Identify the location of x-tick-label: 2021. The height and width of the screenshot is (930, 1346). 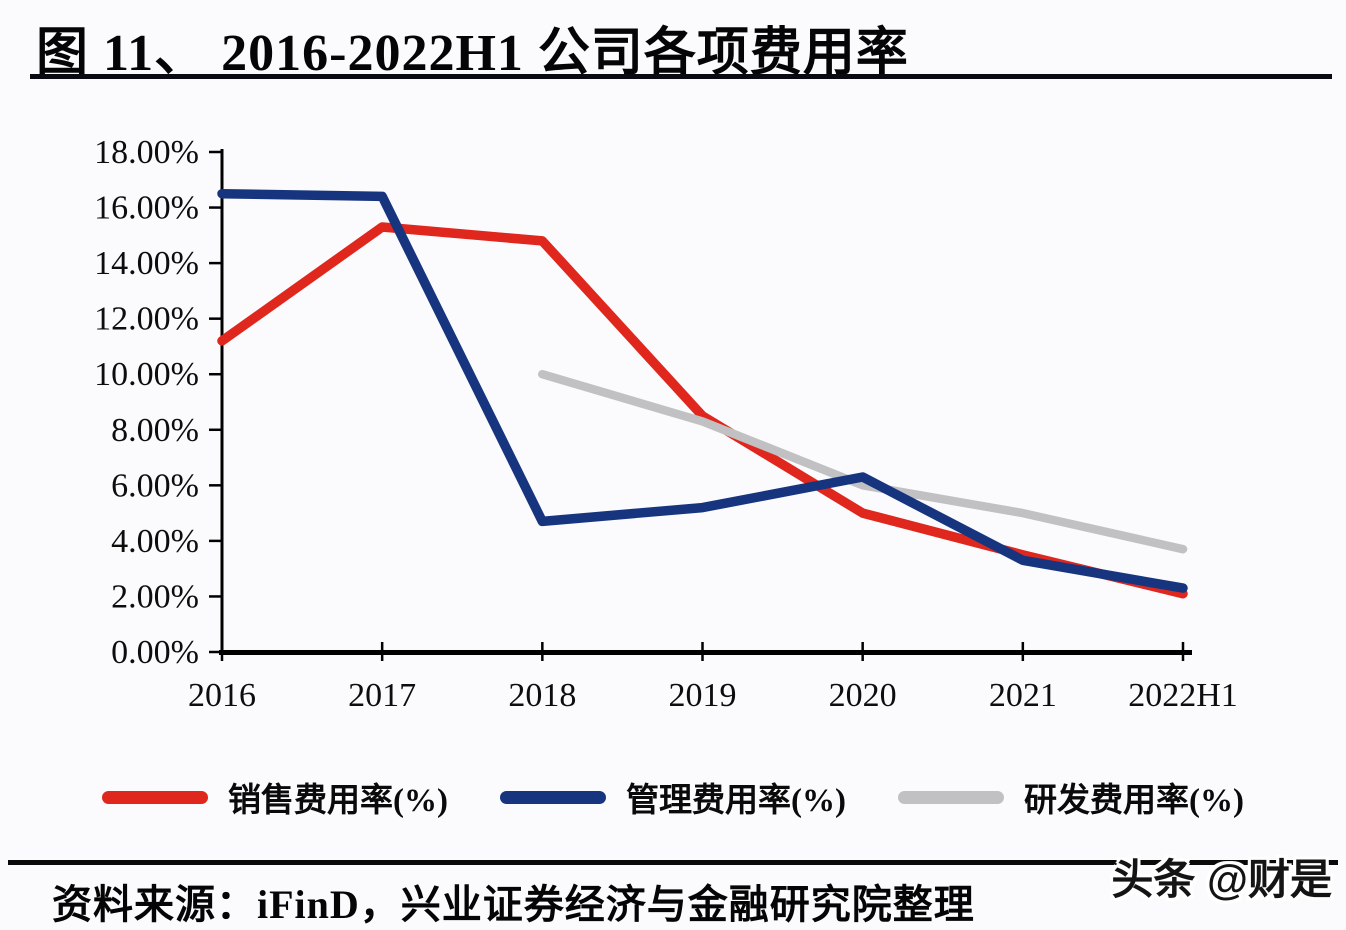
(1023, 695).